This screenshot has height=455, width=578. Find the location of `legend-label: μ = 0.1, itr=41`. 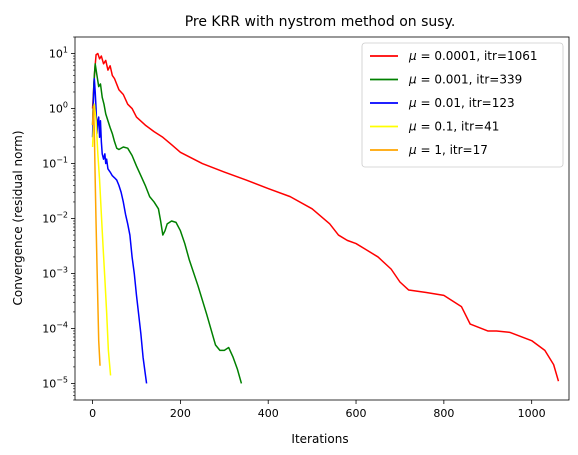

legend-label: μ = 0.1, itr=41 is located at coordinates (453, 127).